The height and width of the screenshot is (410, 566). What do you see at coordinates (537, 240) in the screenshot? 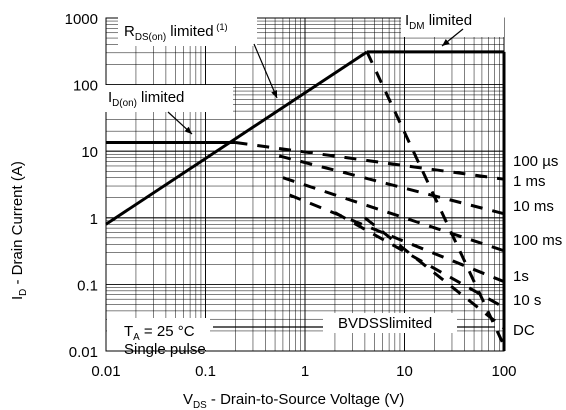
I see `pulse-duration-label: 100 ms` at bounding box center [537, 240].